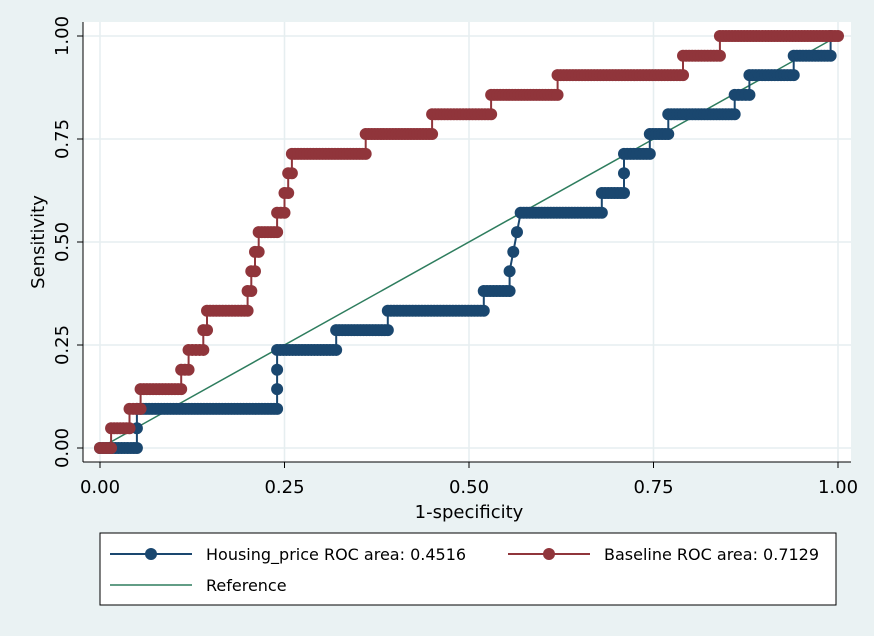  Describe the element at coordinates (469, 512) in the screenshot. I see `x-axis-label: 1-specificity` at that location.